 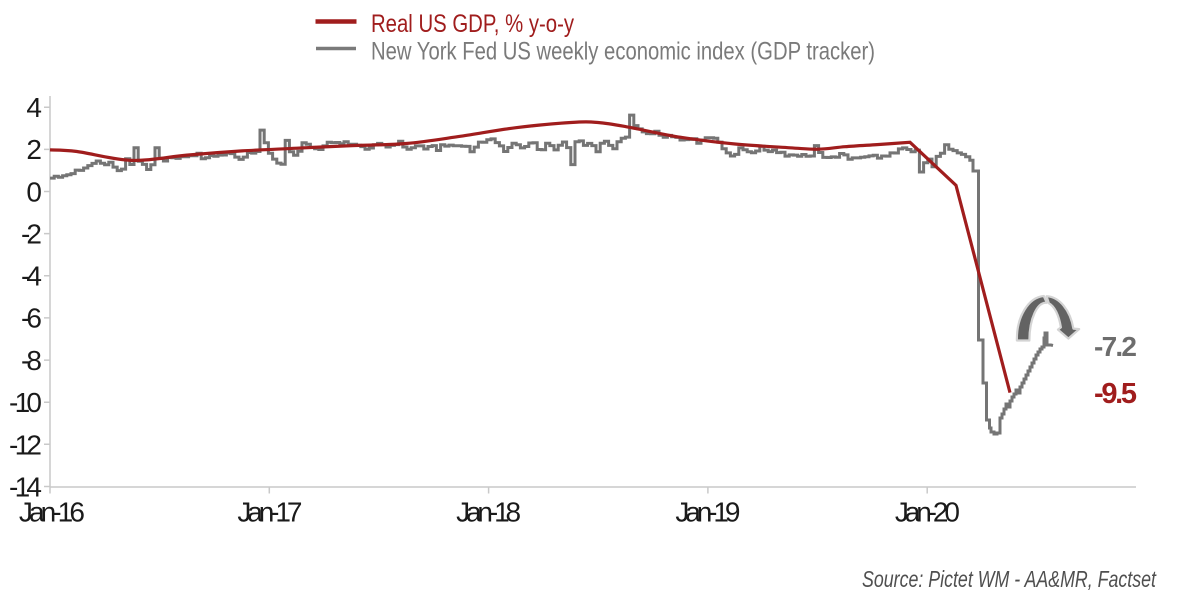 I want to click on svg-text: -10, so click(x=25, y=402).